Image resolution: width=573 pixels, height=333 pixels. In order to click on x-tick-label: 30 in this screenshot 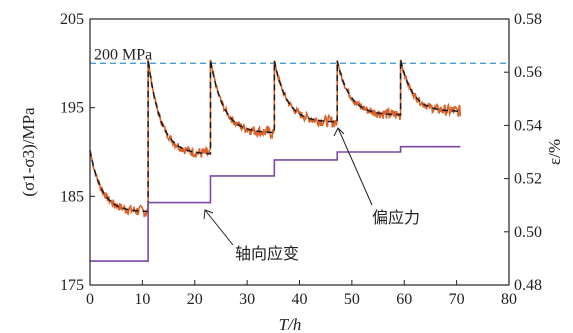, I will do `click(247, 299)`.